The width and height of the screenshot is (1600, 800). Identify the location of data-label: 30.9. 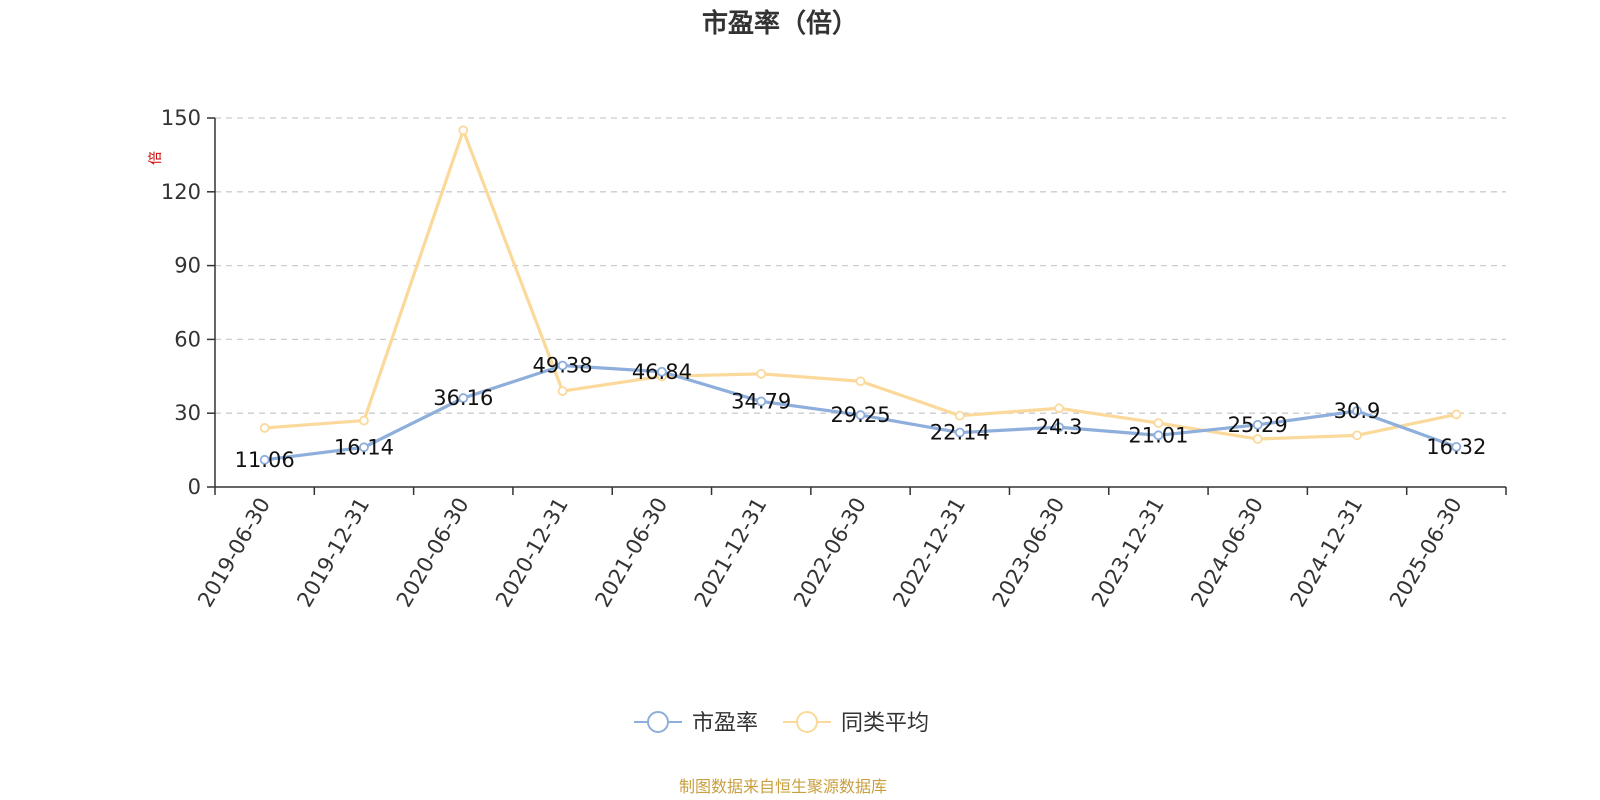
(1357, 411).